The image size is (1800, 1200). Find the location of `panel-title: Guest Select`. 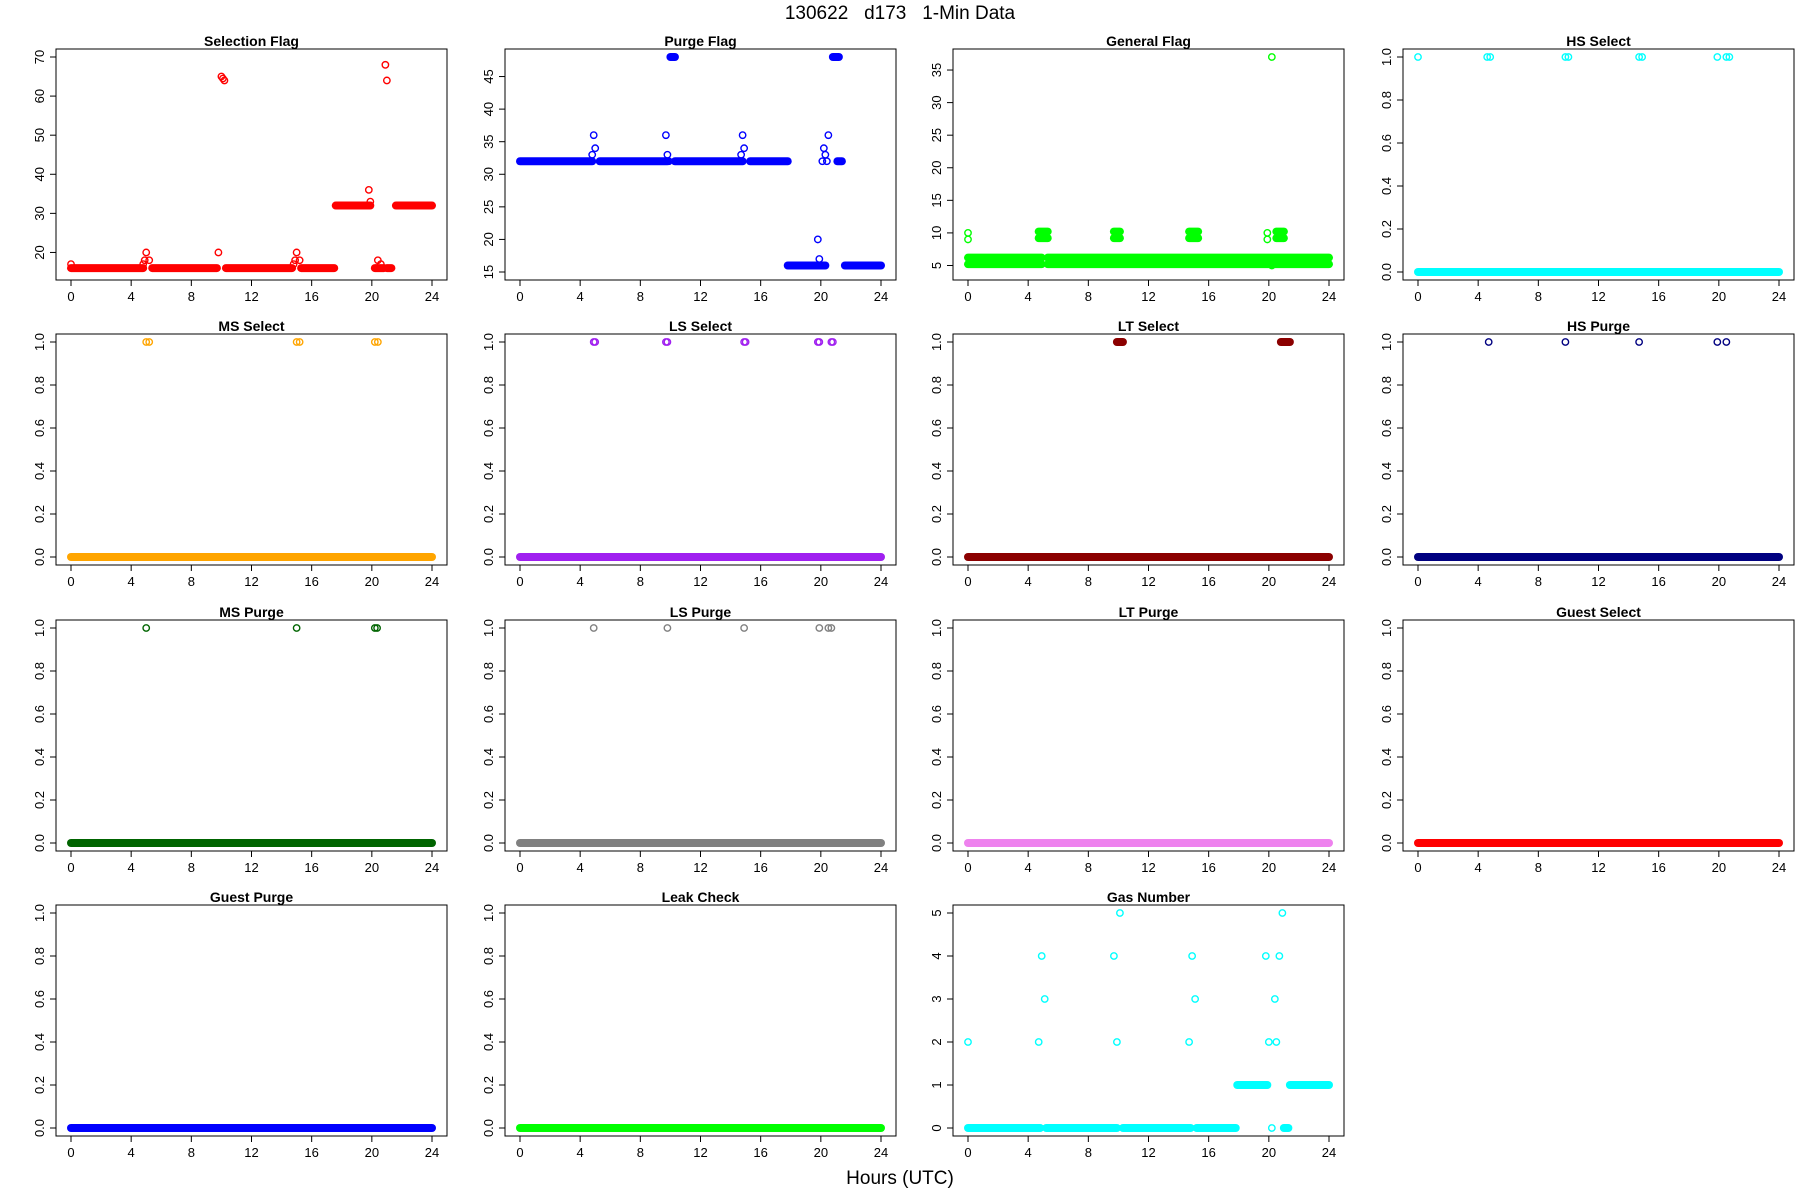

panel-title: Guest Select is located at coordinates (1598, 612).